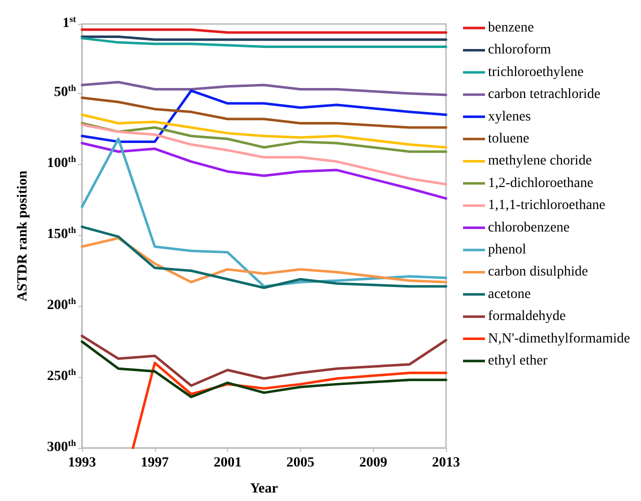 This screenshot has height=501, width=641. Describe the element at coordinates (540, 161) in the screenshot. I see `legend-label: methylene choride` at that location.